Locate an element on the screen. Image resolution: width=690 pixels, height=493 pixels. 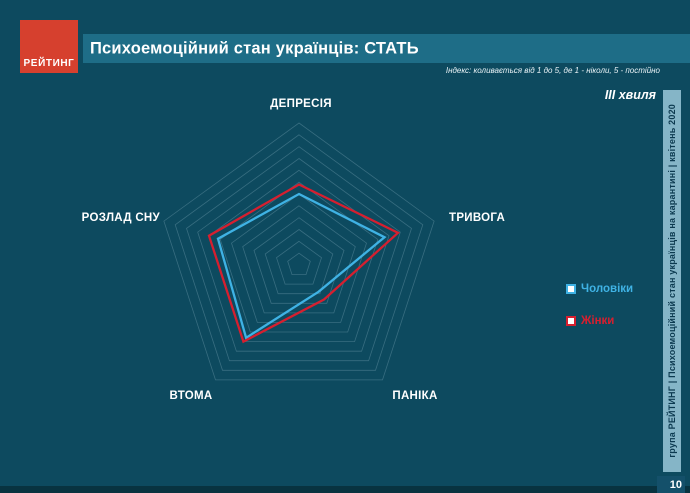
slide-title: Психоемоційний стан українців: СТАТЬ is located at coordinates (254, 48).